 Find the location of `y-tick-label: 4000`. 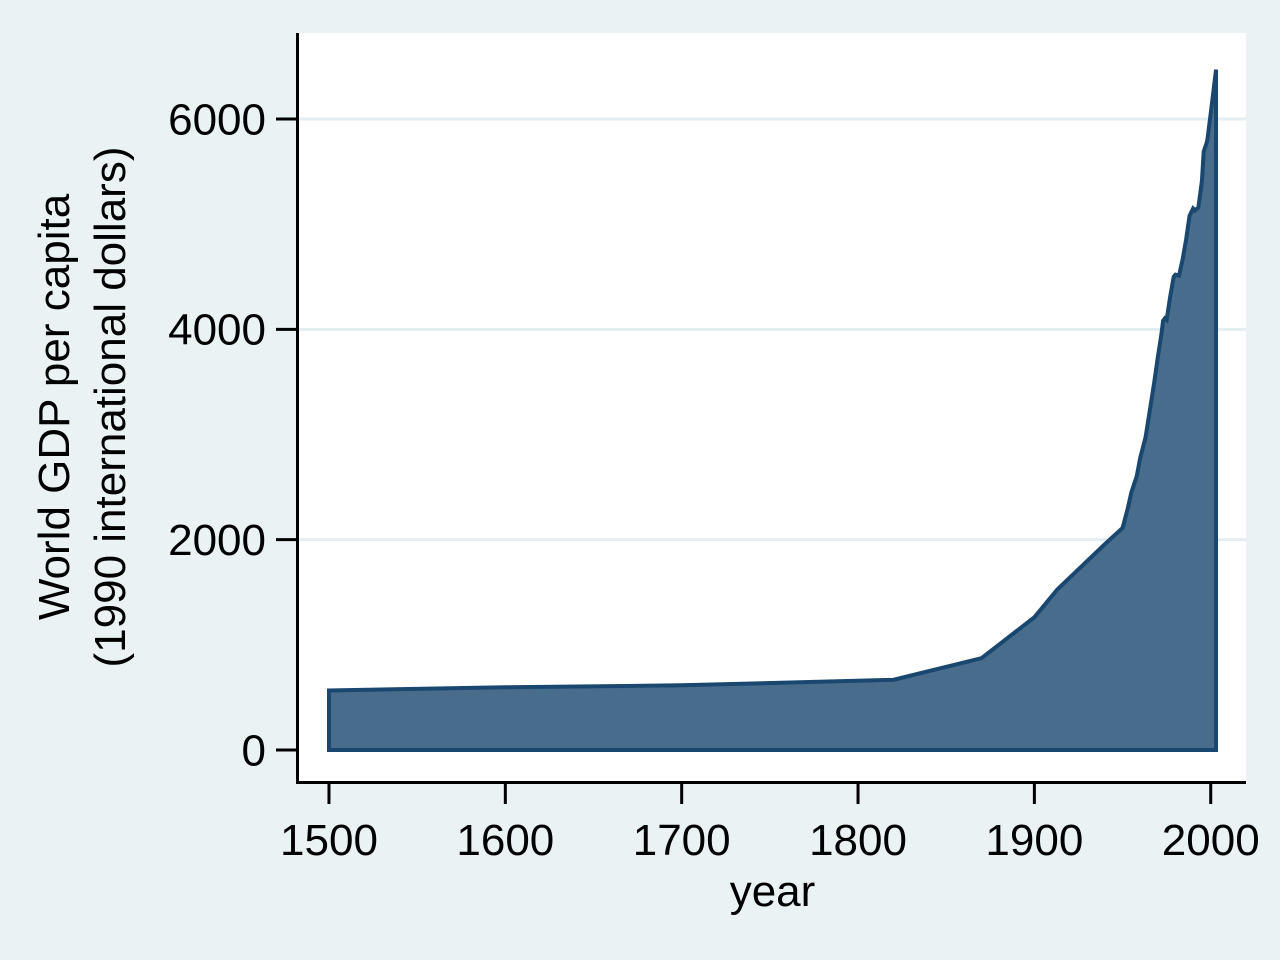

y-tick-label: 4000 is located at coordinates (217, 330).